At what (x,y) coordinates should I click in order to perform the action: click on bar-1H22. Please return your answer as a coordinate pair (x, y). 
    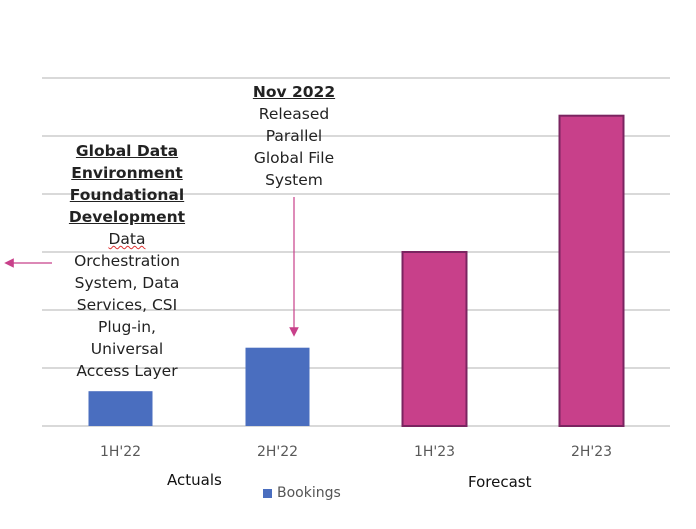
    Looking at the image, I should click on (120, 408).